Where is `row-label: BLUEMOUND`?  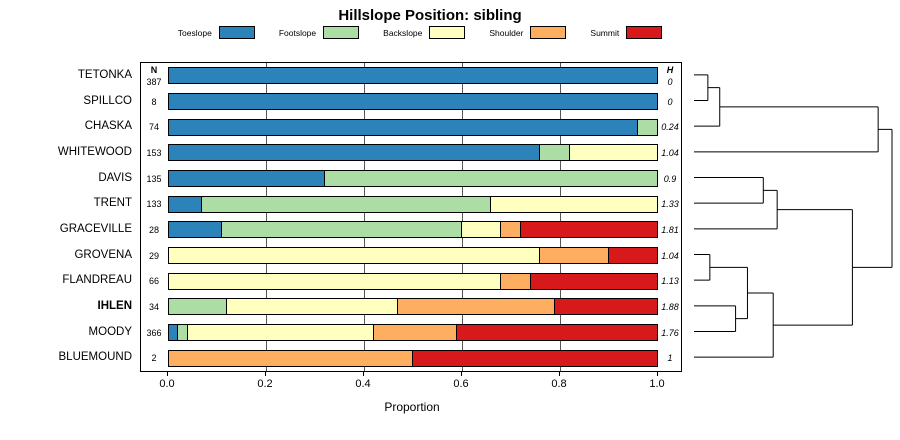
row-label: BLUEMOUND is located at coordinates (95, 357).